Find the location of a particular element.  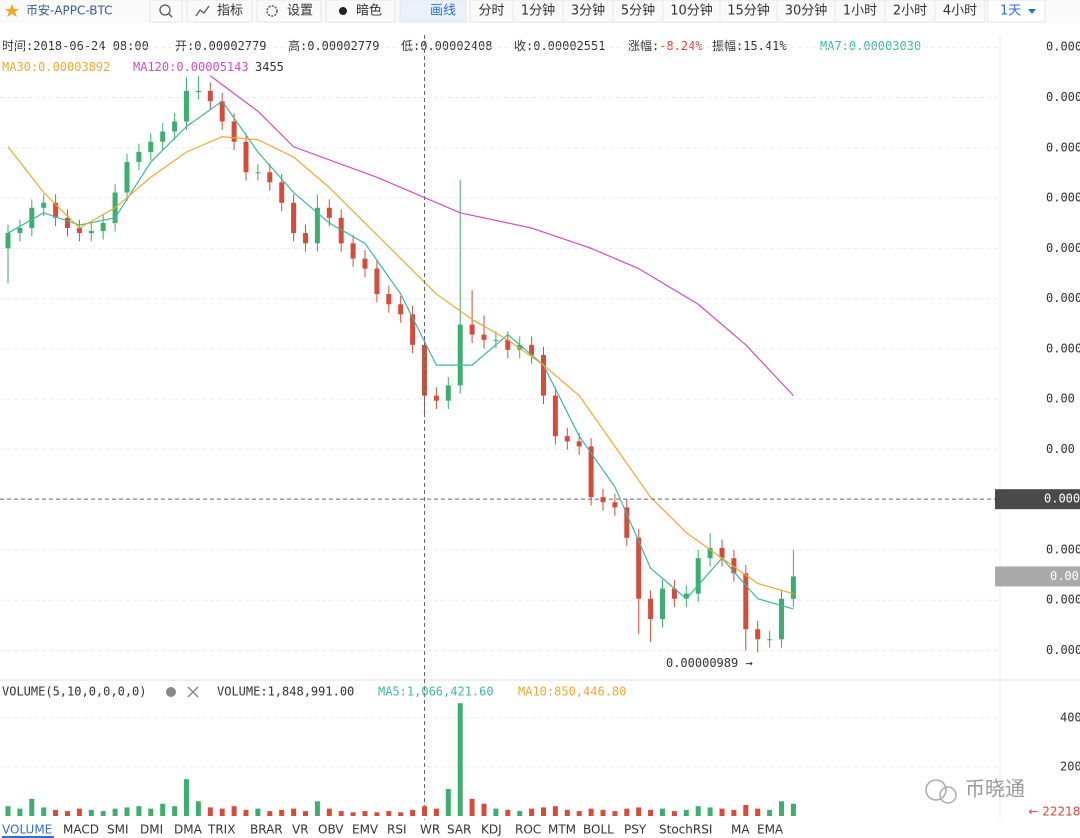

indicator-tab: MTM is located at coordinates (562, 830).